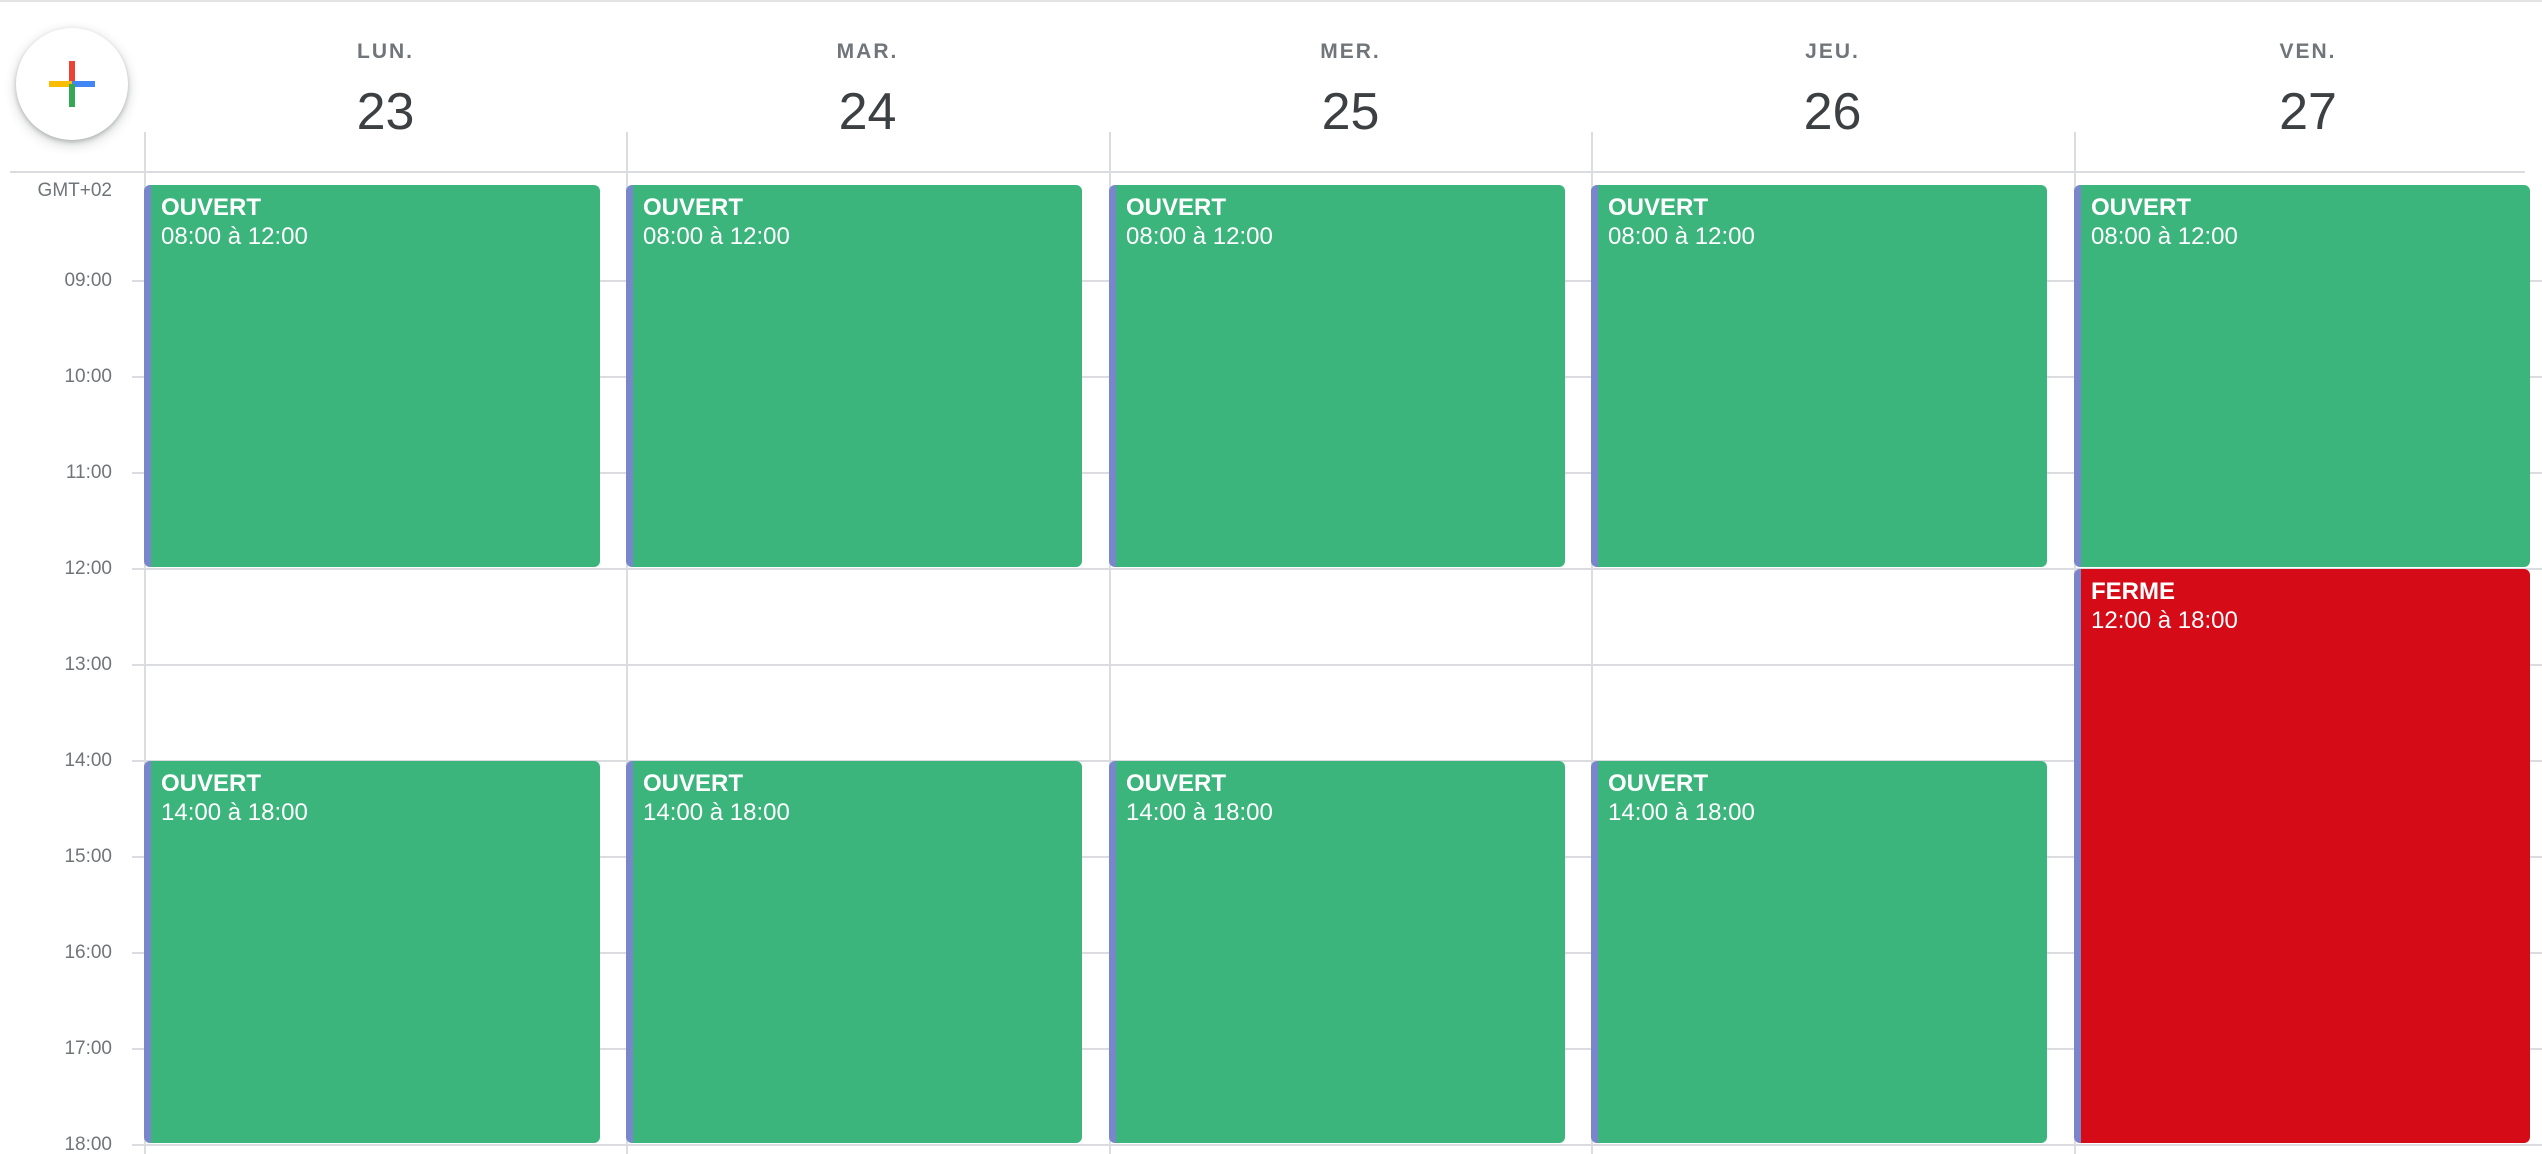 Image resolution: width=2542 pixels, height=1154 pixels. Describe the element at coordinates (88, 952) in the screenshot. I see `hour-label: 16:00` at that location.